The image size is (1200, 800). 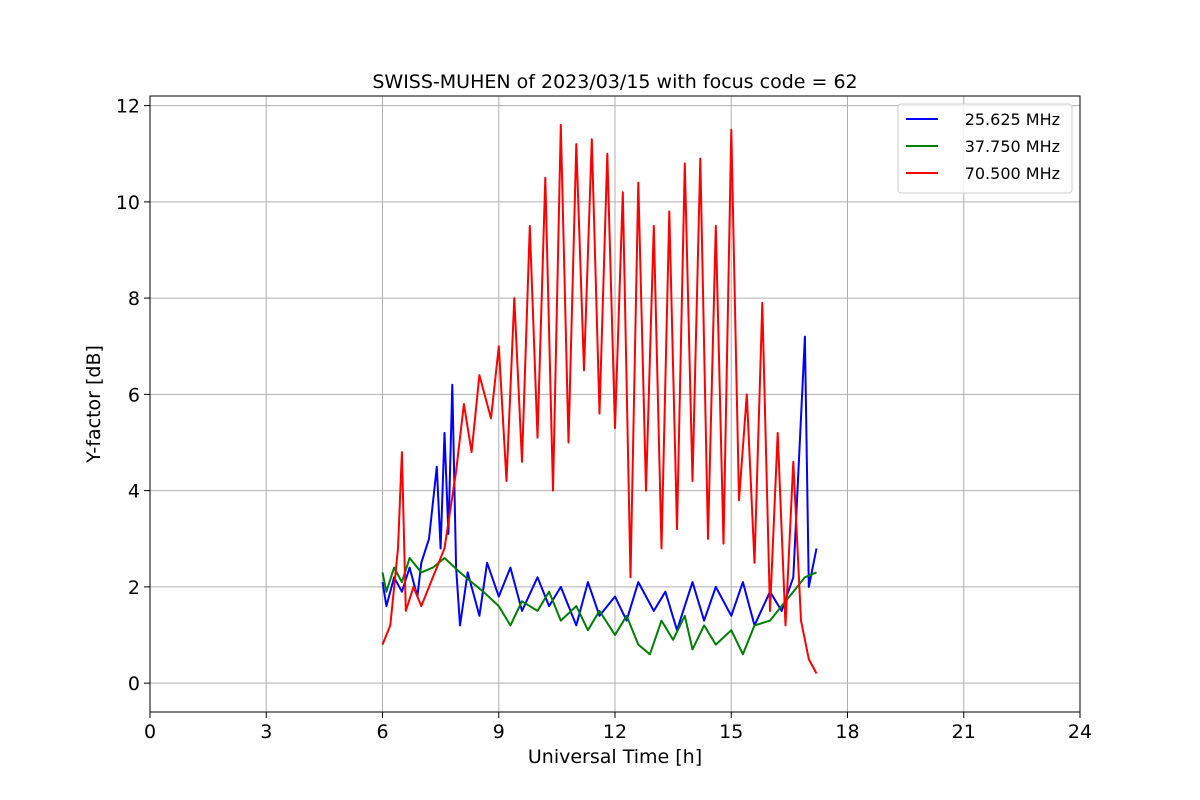 What do you see at coordinates (134, 588) in the screenshot?
I see `y-tick-label: 2` at bounding box center [134, 588].